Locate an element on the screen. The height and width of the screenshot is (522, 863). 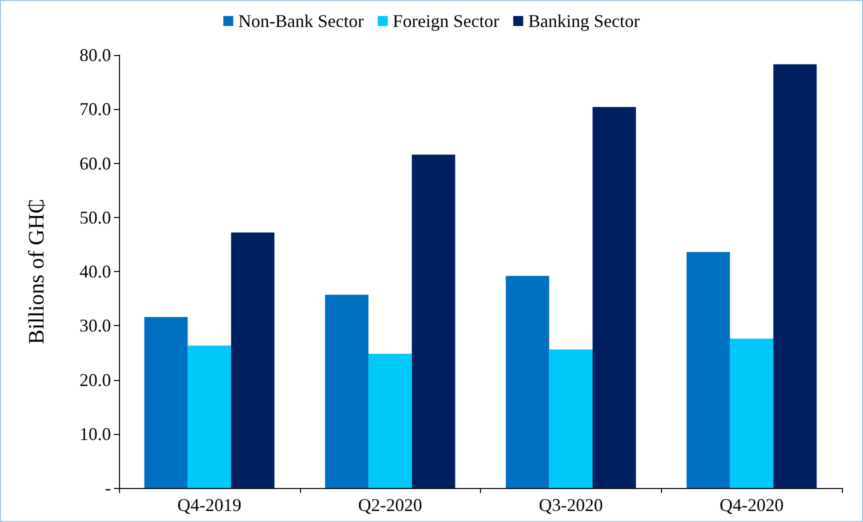
legend-label: Non-Bank Sector is located at coordinates (301, 21).